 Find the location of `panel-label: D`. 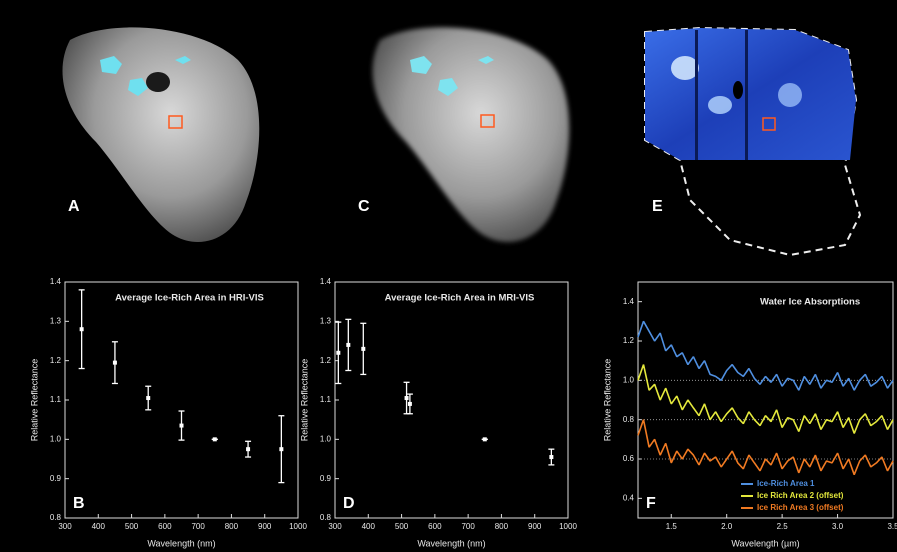

panel-label: D is located at coordinates (349, 503).